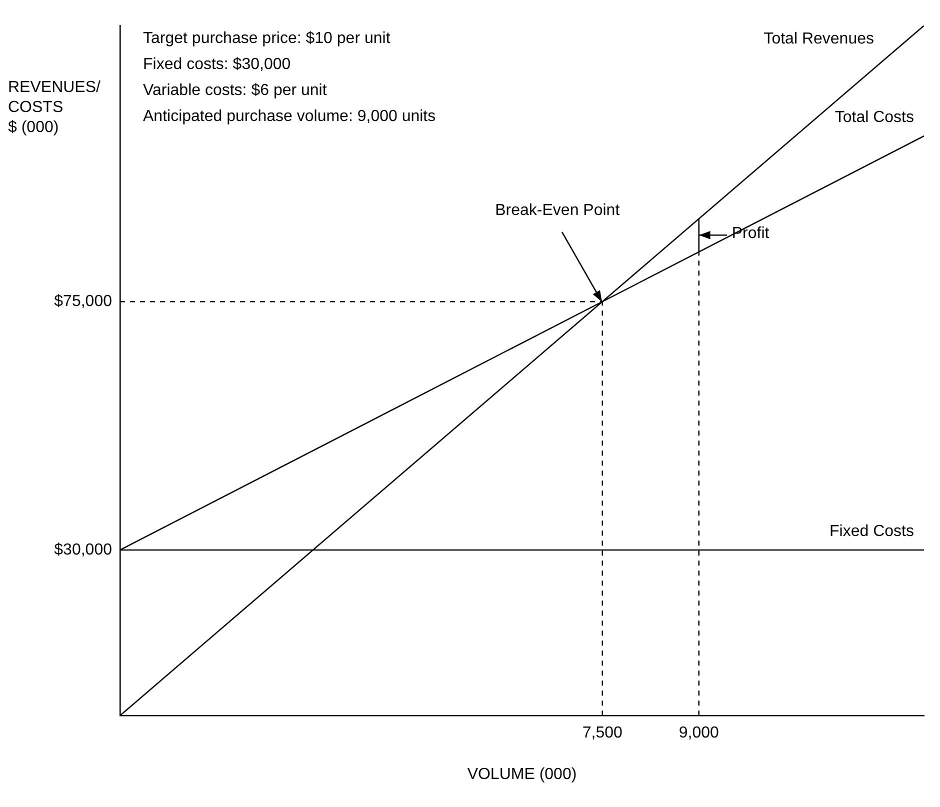 This screenshot has height=807, width=940. What do you see at coordinates (289, 117) in the screenshot?
I see `annotation: Anticipated purchase volume: 9,000 units` at bounding box center [289, 117].